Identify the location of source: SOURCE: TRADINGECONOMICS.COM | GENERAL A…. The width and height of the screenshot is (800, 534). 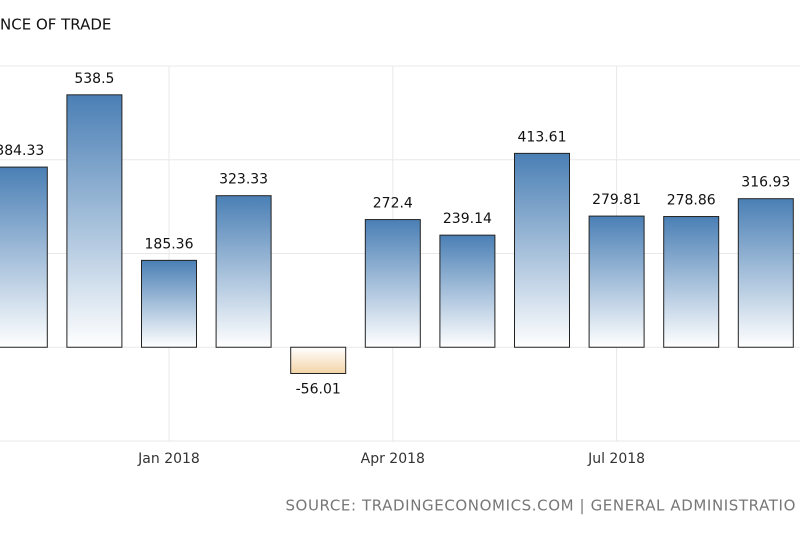
(540, 506).